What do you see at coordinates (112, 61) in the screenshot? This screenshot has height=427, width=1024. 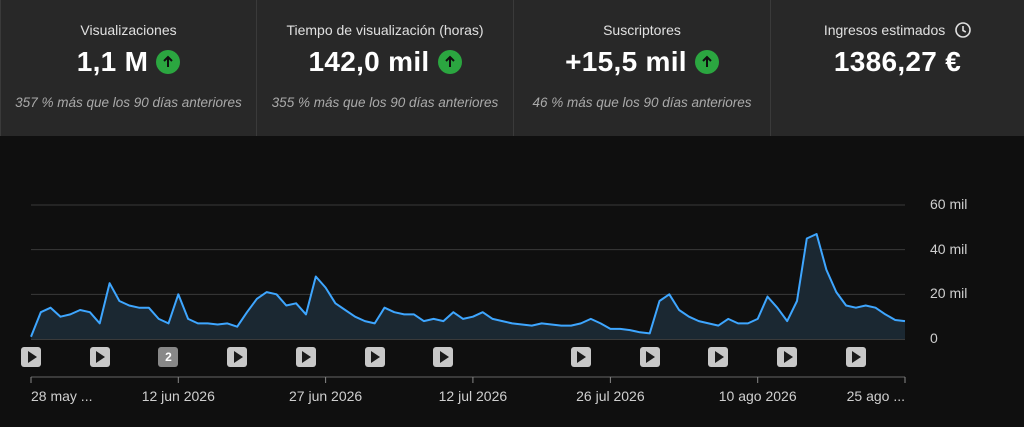 I see `metric-value: 1,1 M` at bounding box center [112, 61].